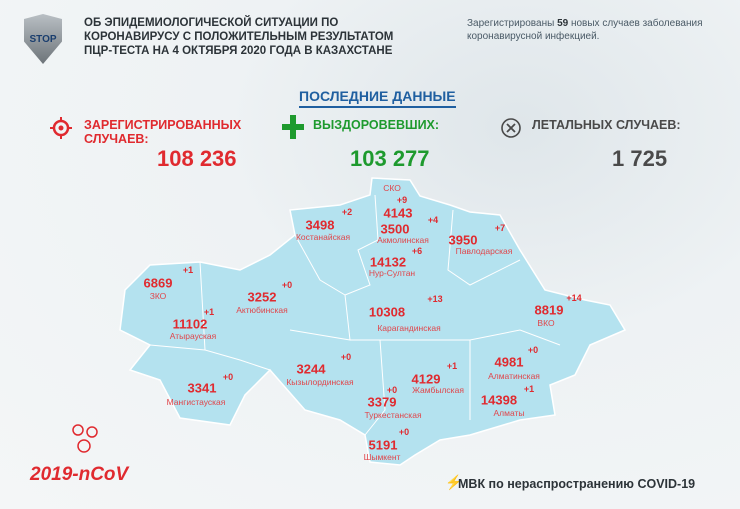 The image size is (740, 509). I want to click on plus-icon, so click(293, 127).